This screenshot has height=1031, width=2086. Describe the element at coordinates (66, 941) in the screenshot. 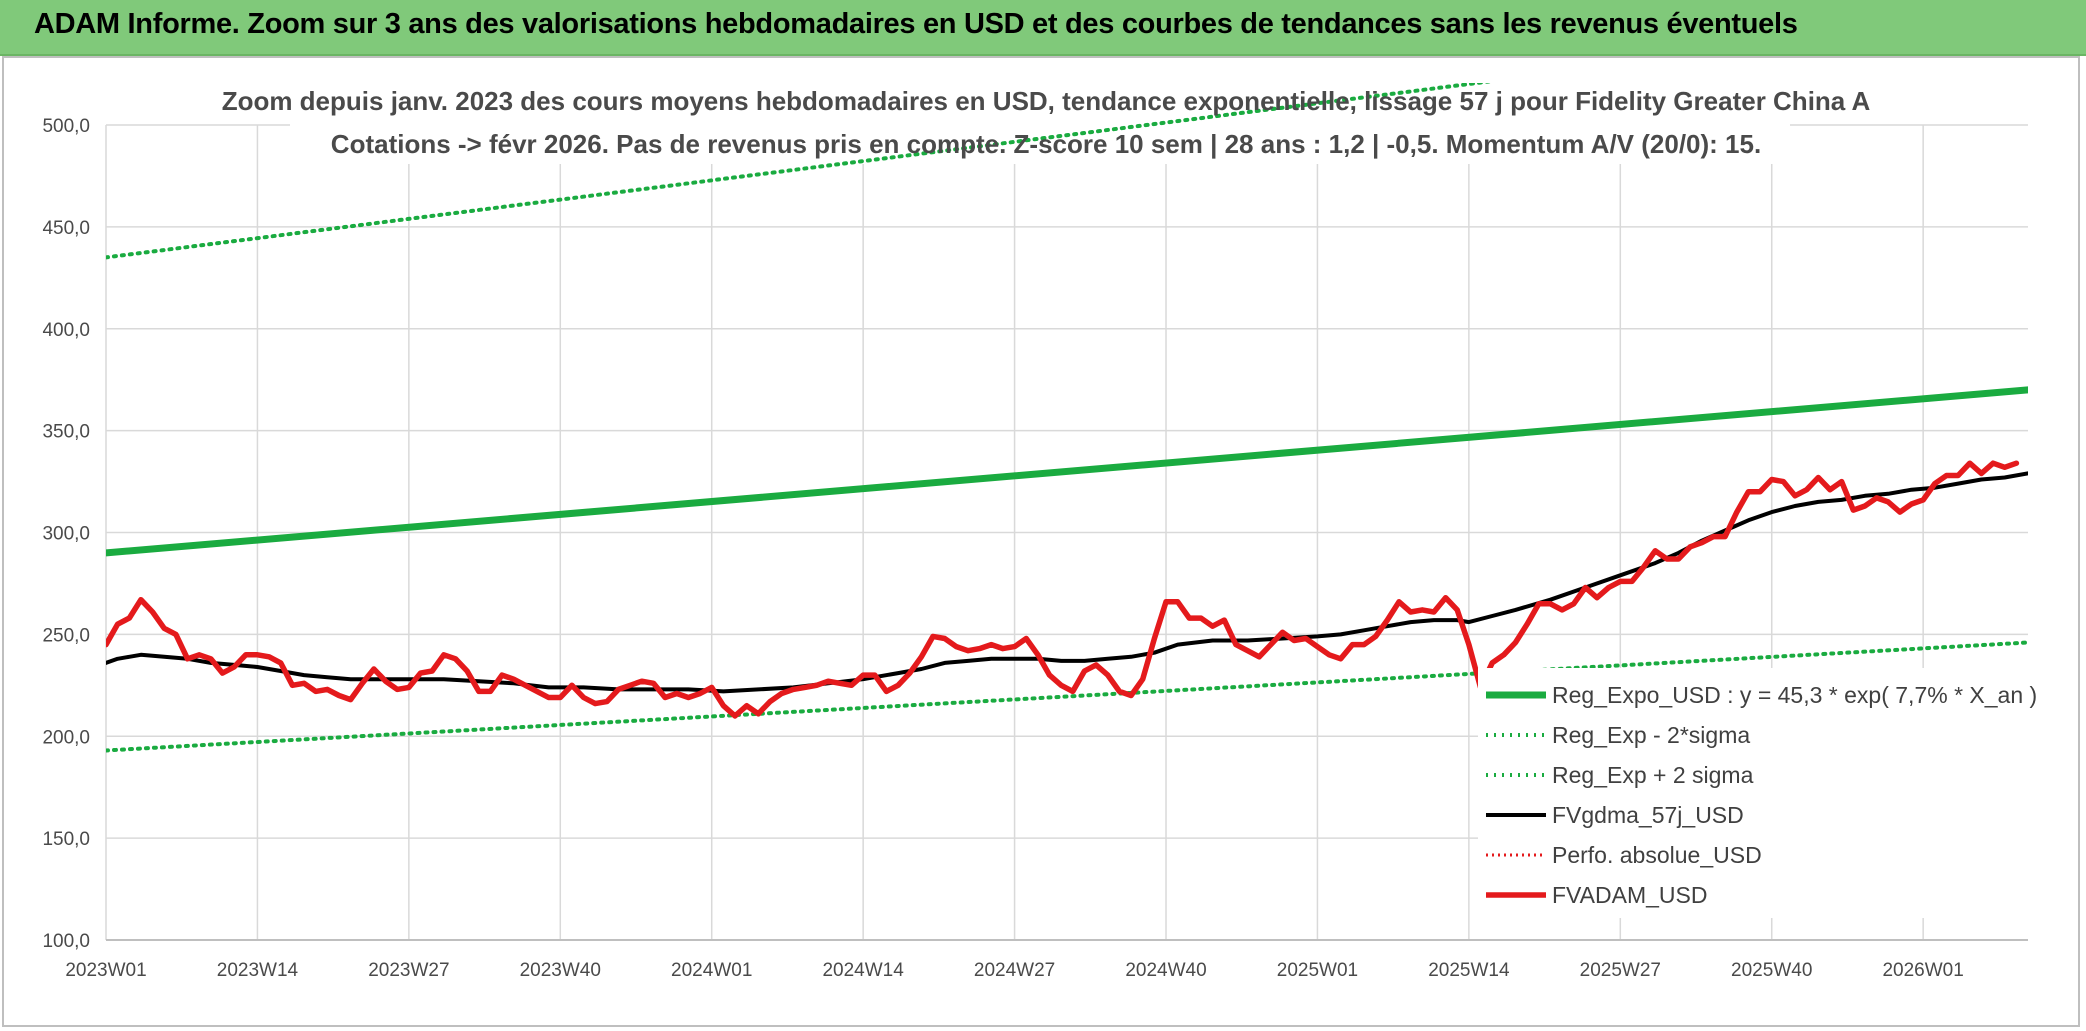

I see `y-tick-label: 100,0` at that location.